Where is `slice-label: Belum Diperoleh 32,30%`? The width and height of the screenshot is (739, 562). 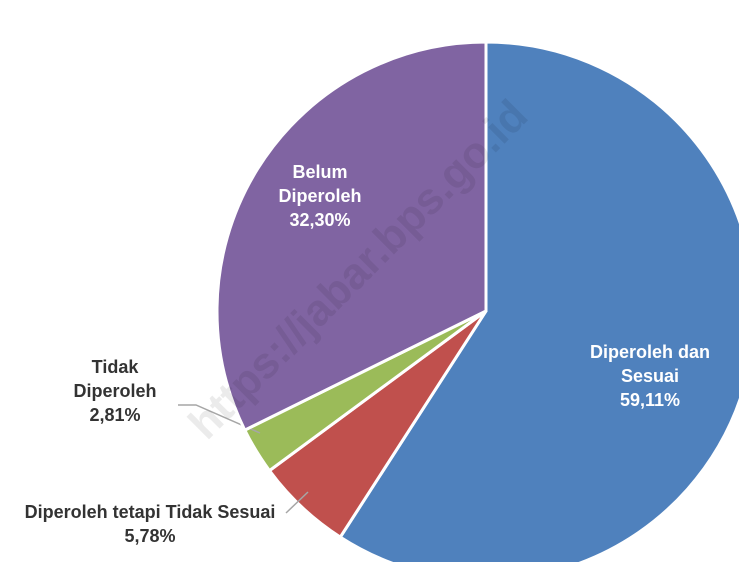
slice-label: Belum Diperoleh 32,30% is located at coordinates (320, 196).